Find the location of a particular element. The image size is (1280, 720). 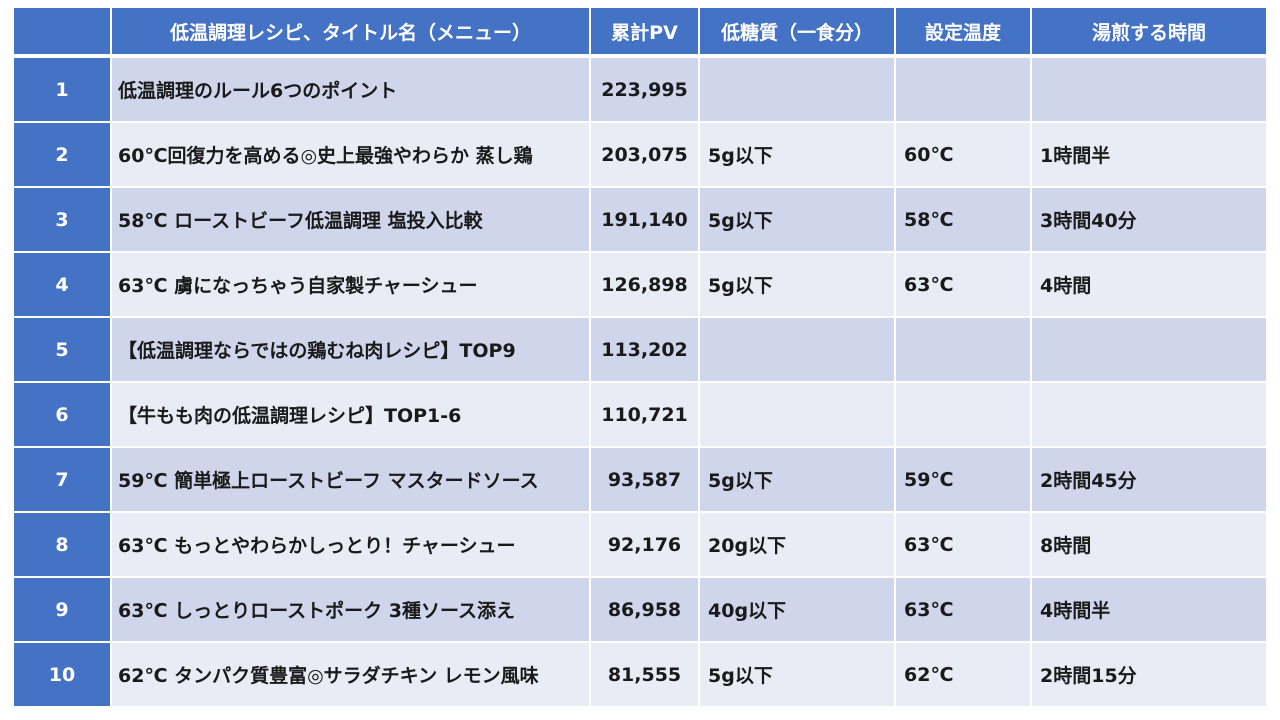

cell-title: 62℃ タンパク質豊富◎サラダチキン レモン風味 is located at coordinates (351, 675).